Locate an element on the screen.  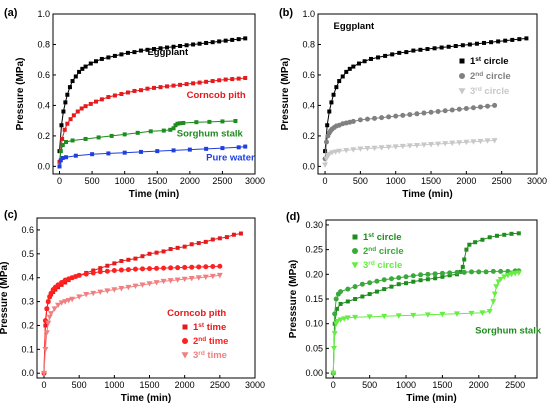
series-pure-water is located at coordinates (152, 156).